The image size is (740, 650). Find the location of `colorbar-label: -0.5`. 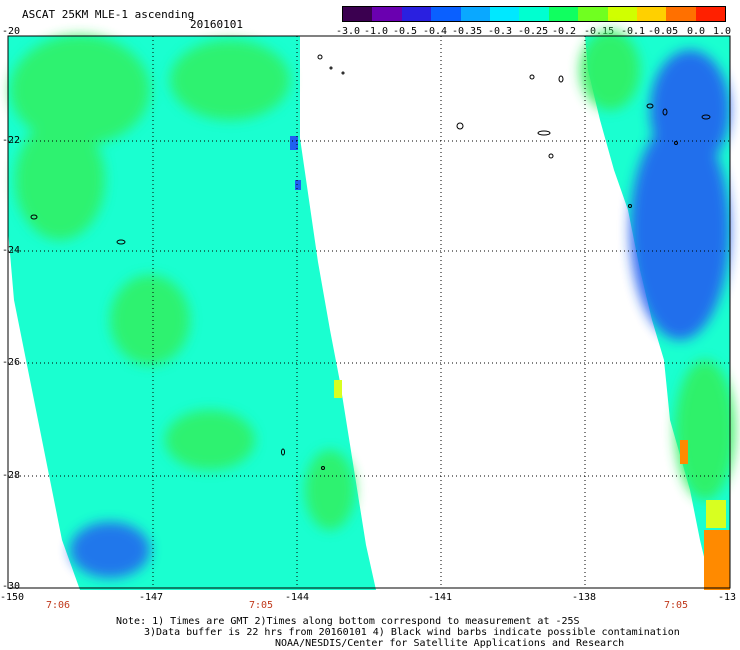

colorbar-label: -0.5 is located at coordinates (405, 31).